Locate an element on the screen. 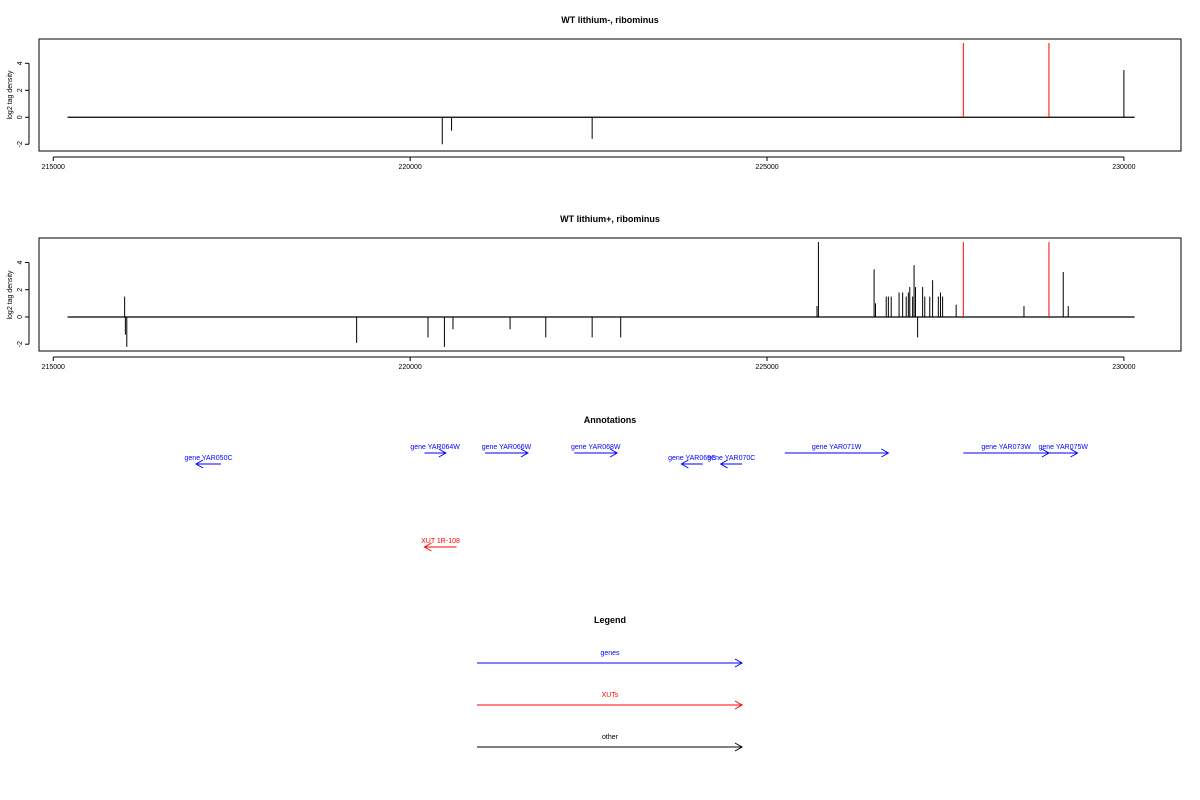 Image resolution: width=1200 pixels, height=800 pixels. feature: gene YAR064W is located at coordinates (435, 451).